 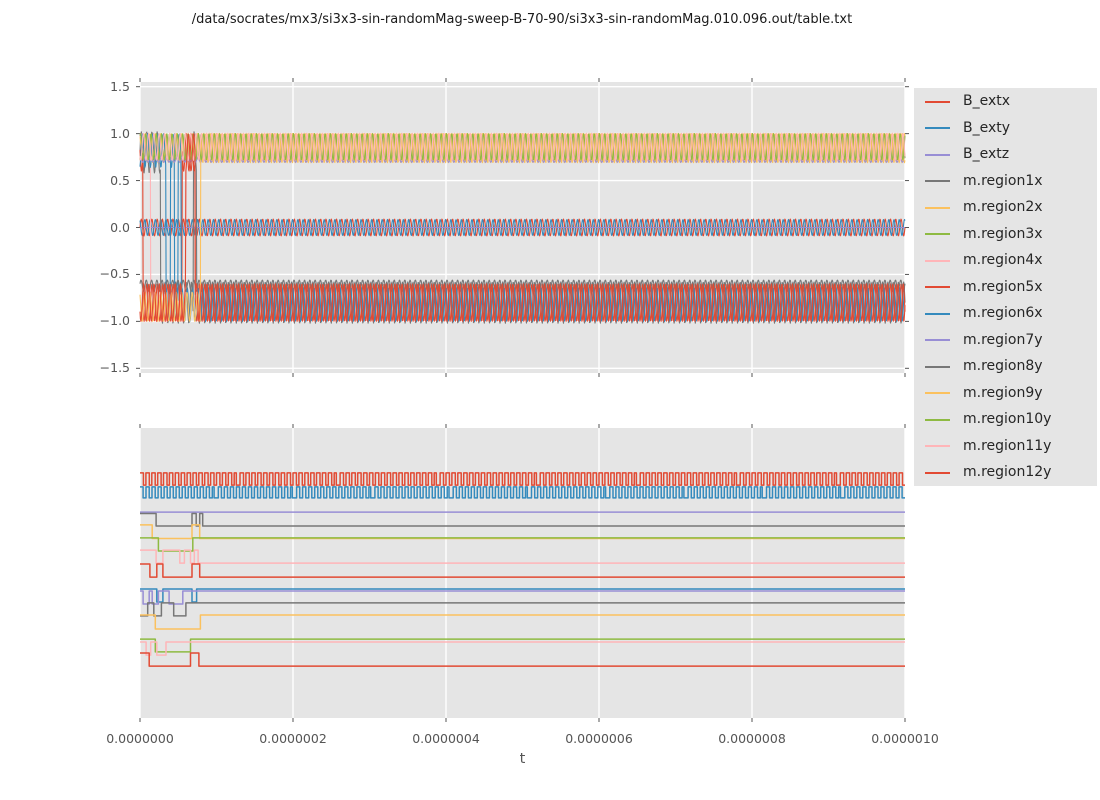 I want to click on legend-item-m.region2x: m.region2x, so click(x=1005, y=207).